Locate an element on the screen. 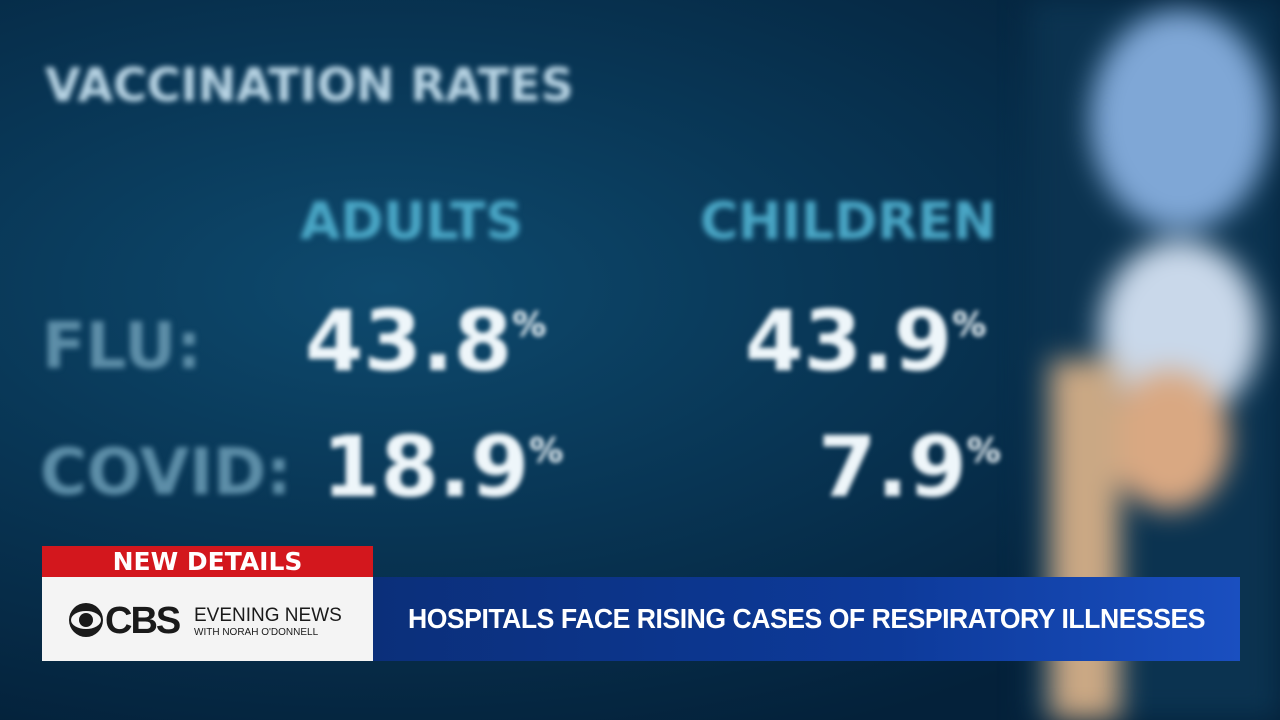 This screenshot has width=1280, height=720. rate: 18.9% is located at coordinates (443, 467).